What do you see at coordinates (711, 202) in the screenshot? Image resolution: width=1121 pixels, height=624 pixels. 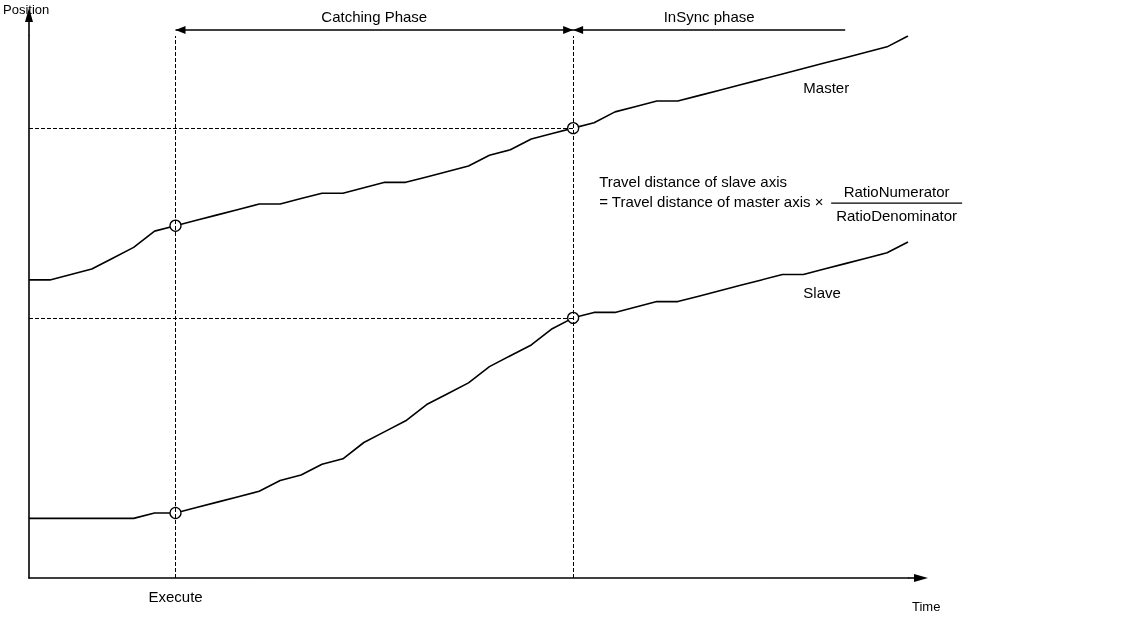 I see `annotation: = Travel distance of master axis ×` at bounding box center [711, 202].